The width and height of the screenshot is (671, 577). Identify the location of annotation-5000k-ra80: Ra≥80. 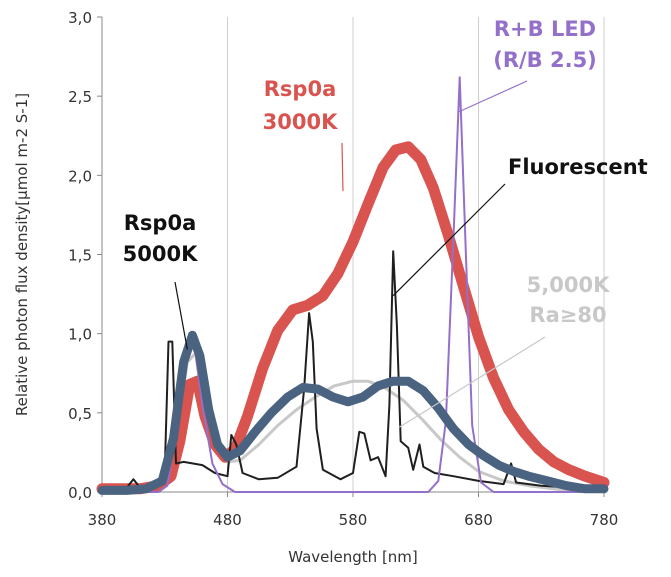
(567, 315).